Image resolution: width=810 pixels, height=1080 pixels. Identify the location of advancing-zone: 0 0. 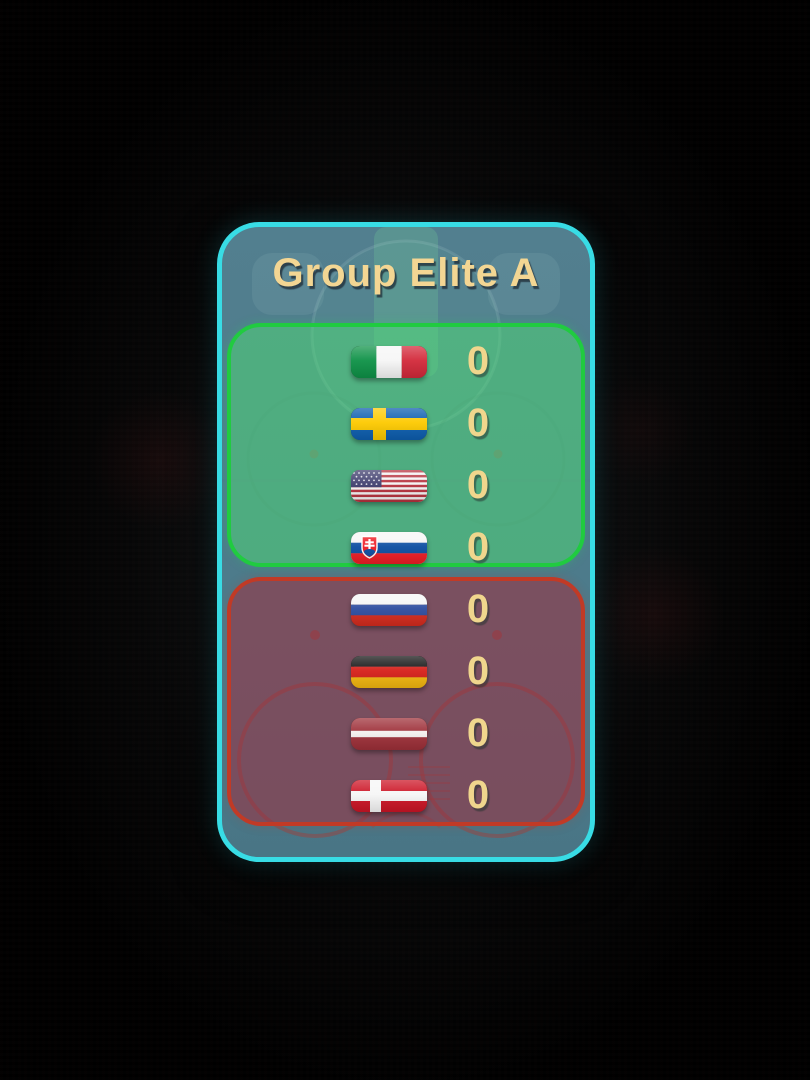
(406, 445).